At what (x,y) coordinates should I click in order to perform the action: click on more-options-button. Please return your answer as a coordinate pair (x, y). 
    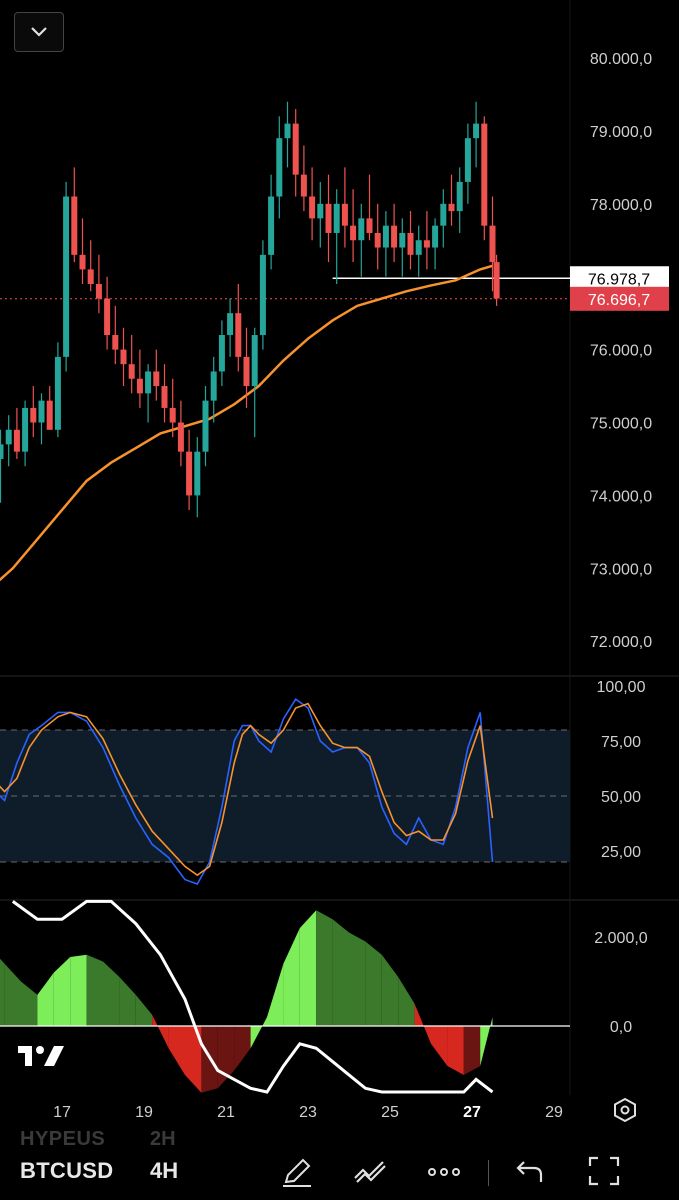
    Looking at the image, I should click on (444, 1171).